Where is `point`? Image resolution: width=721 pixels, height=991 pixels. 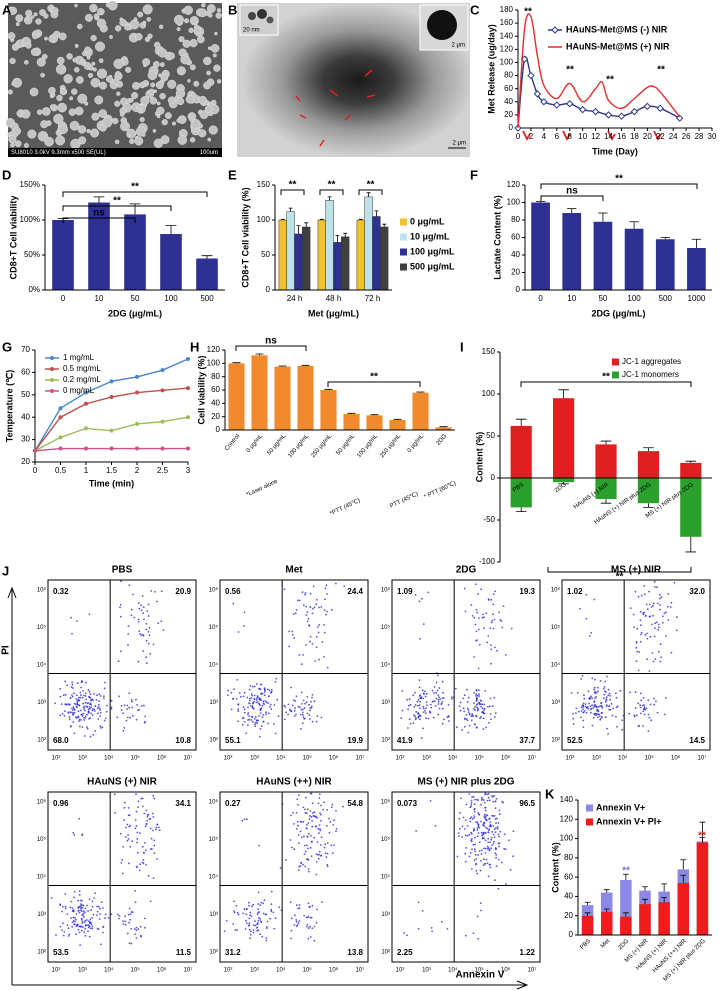
point is located at coordinates (162, 370).